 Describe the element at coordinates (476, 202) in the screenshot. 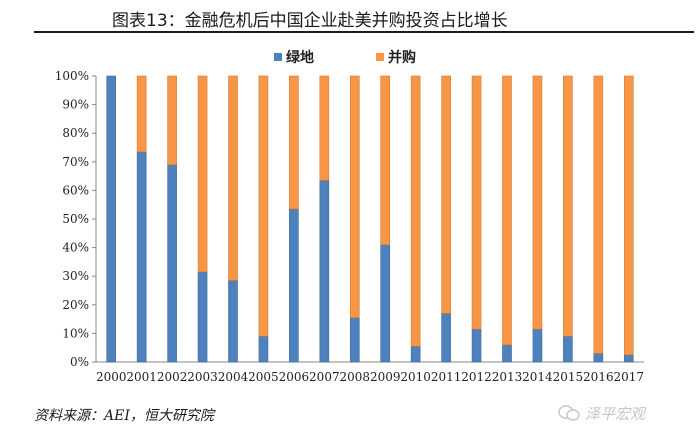

I see `bar-mna-2012` at that location.